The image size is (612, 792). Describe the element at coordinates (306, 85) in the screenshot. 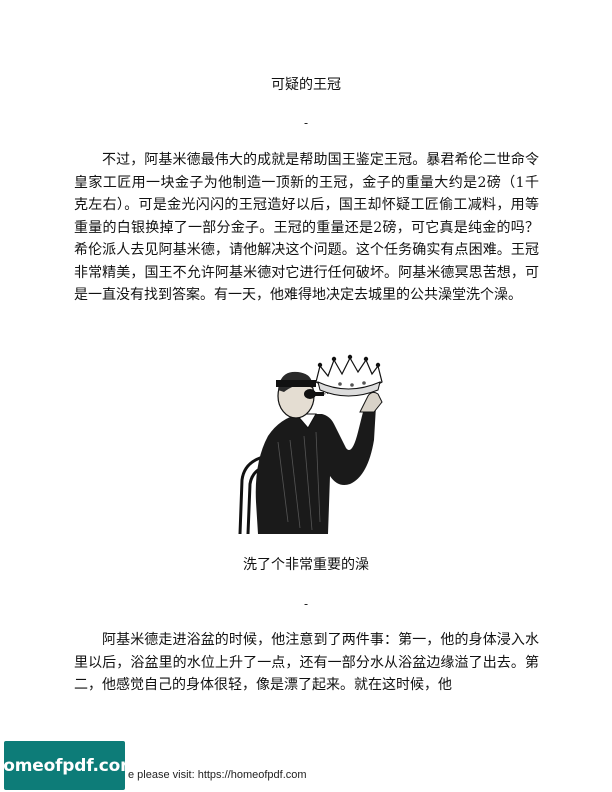

I see `section-title-suspicious-crown: 可疑的王冠` at that location.